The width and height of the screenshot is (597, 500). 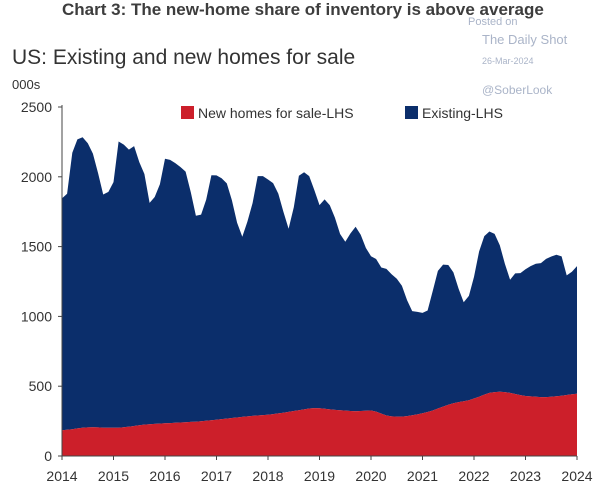 What do you see at coordinates (184, 57) in the screenshot?
I see `chart-title: US: Existing and new homes for sale` at bounding box center [184, 57].